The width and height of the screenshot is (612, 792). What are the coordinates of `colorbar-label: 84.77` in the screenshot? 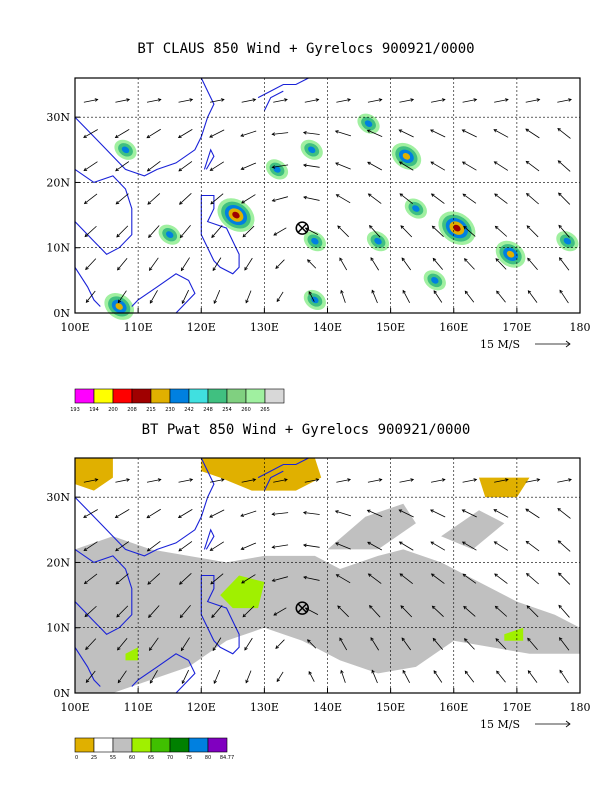 It's located at (227, 758).